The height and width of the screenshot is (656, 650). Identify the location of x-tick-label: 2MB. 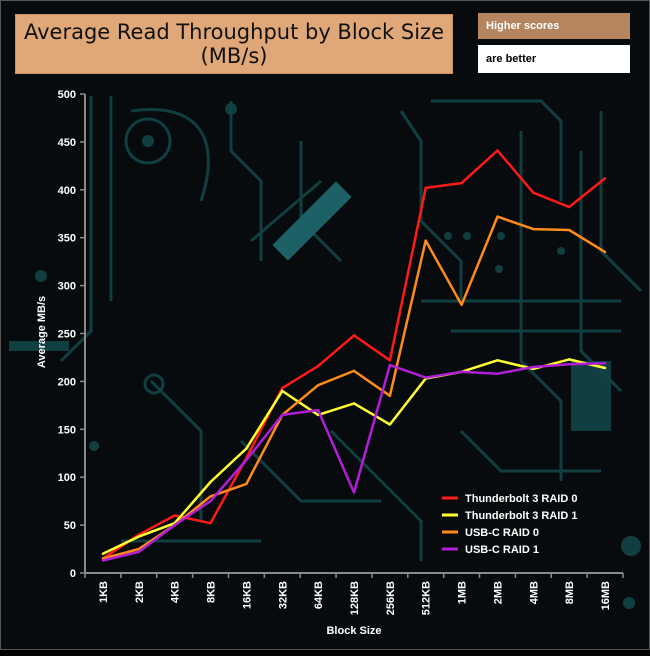
(498, 592).